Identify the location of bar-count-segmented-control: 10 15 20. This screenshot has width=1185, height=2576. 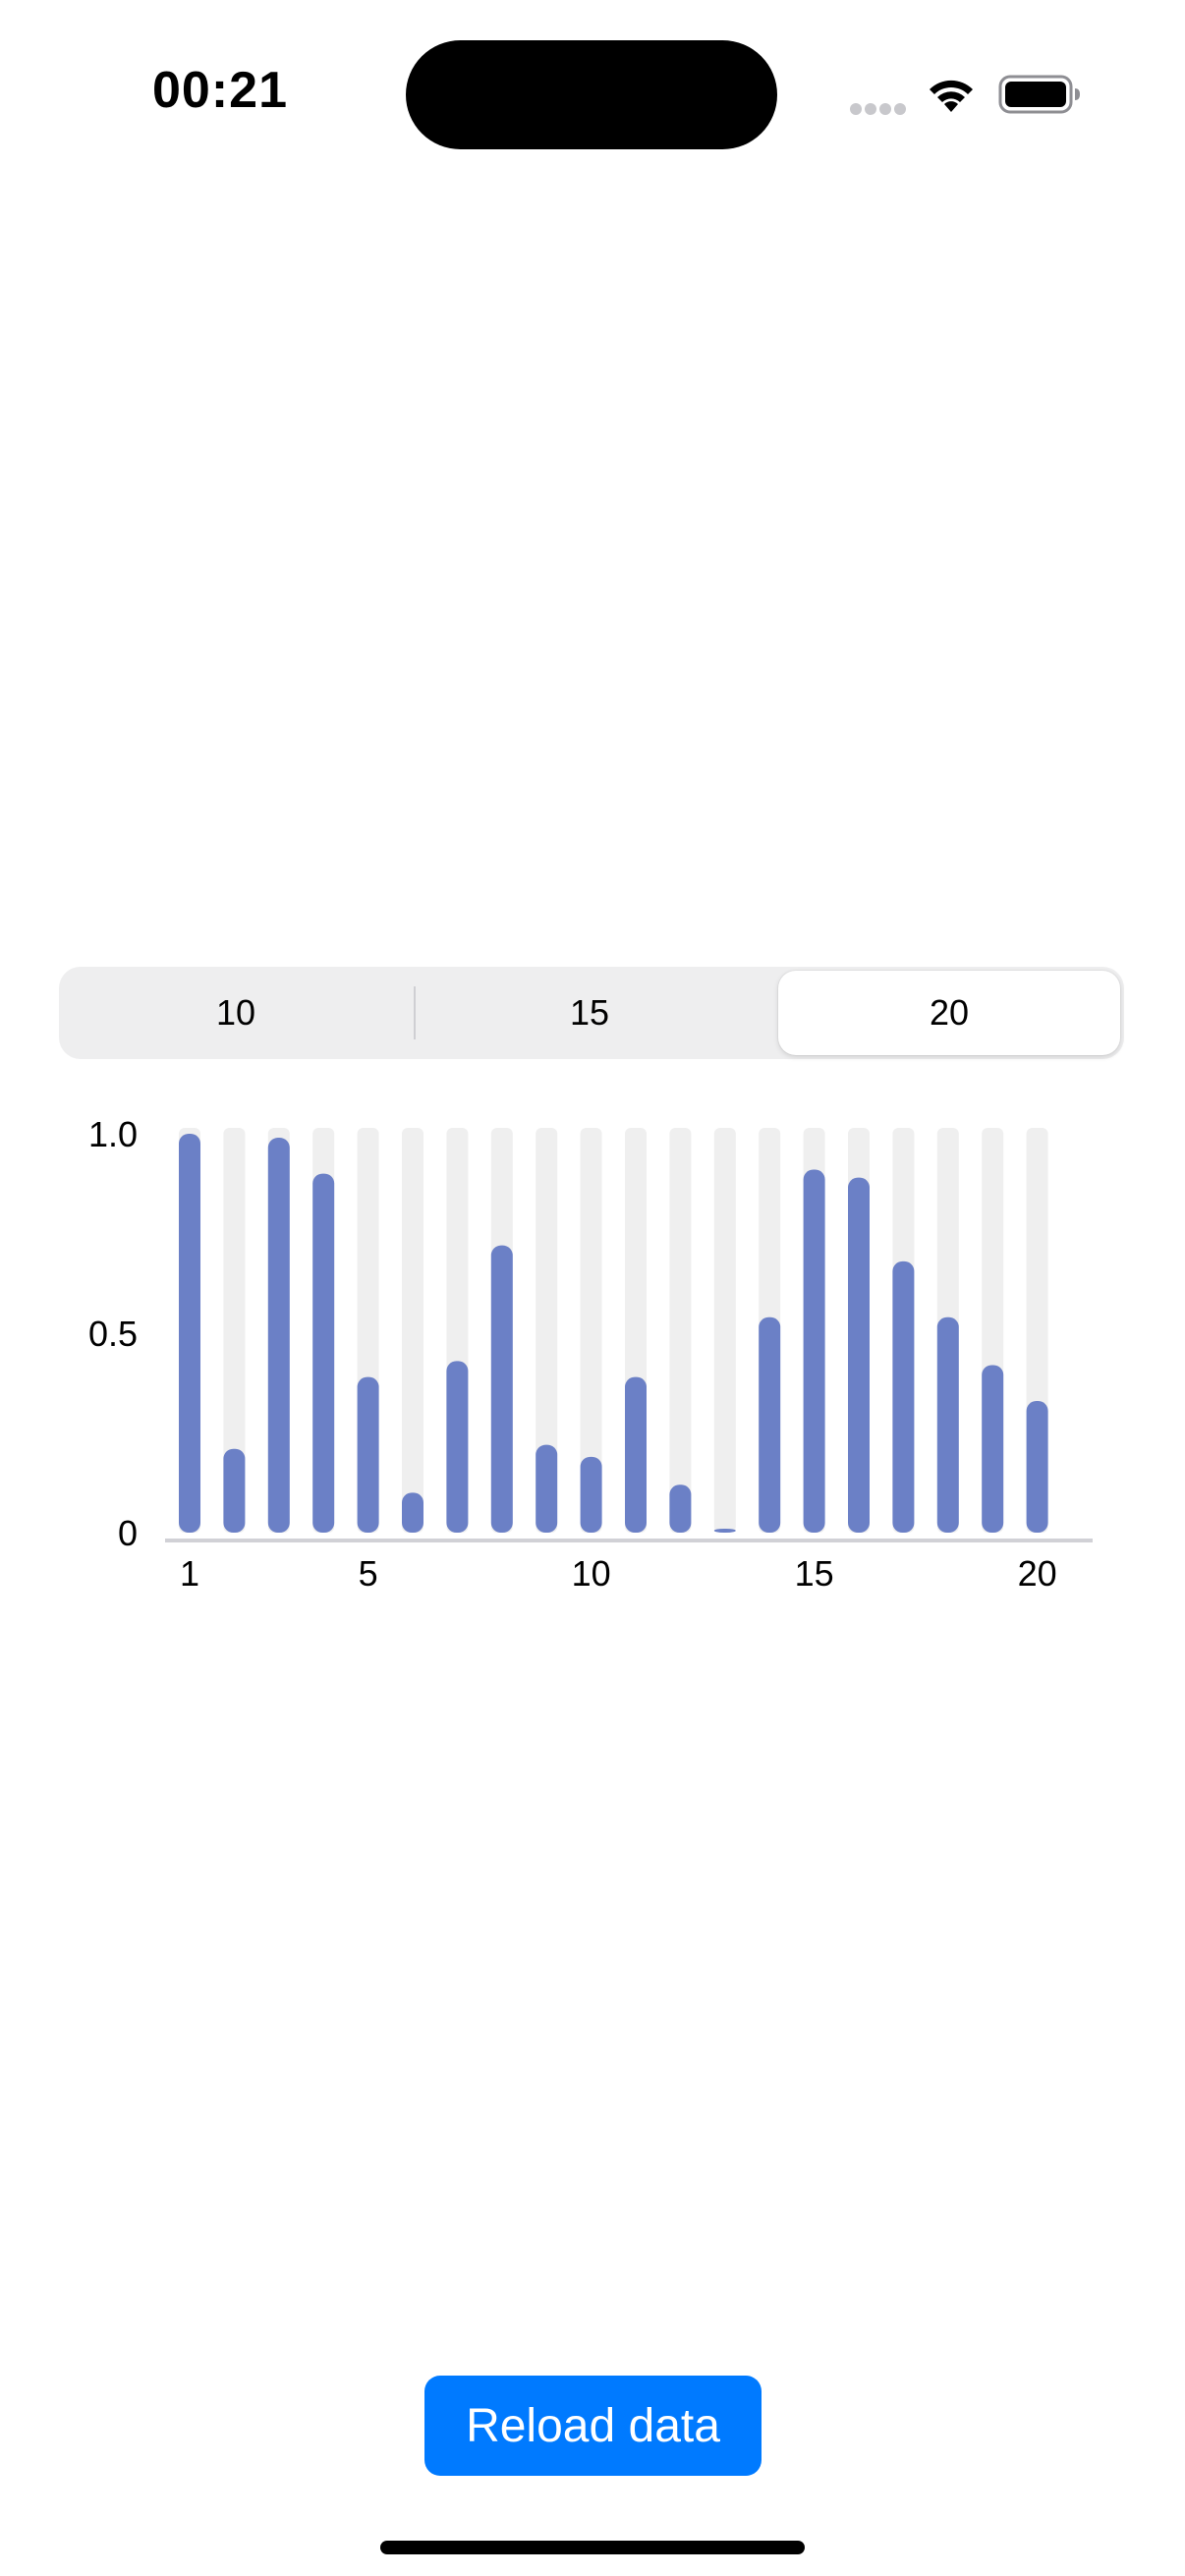
(592, 1013).